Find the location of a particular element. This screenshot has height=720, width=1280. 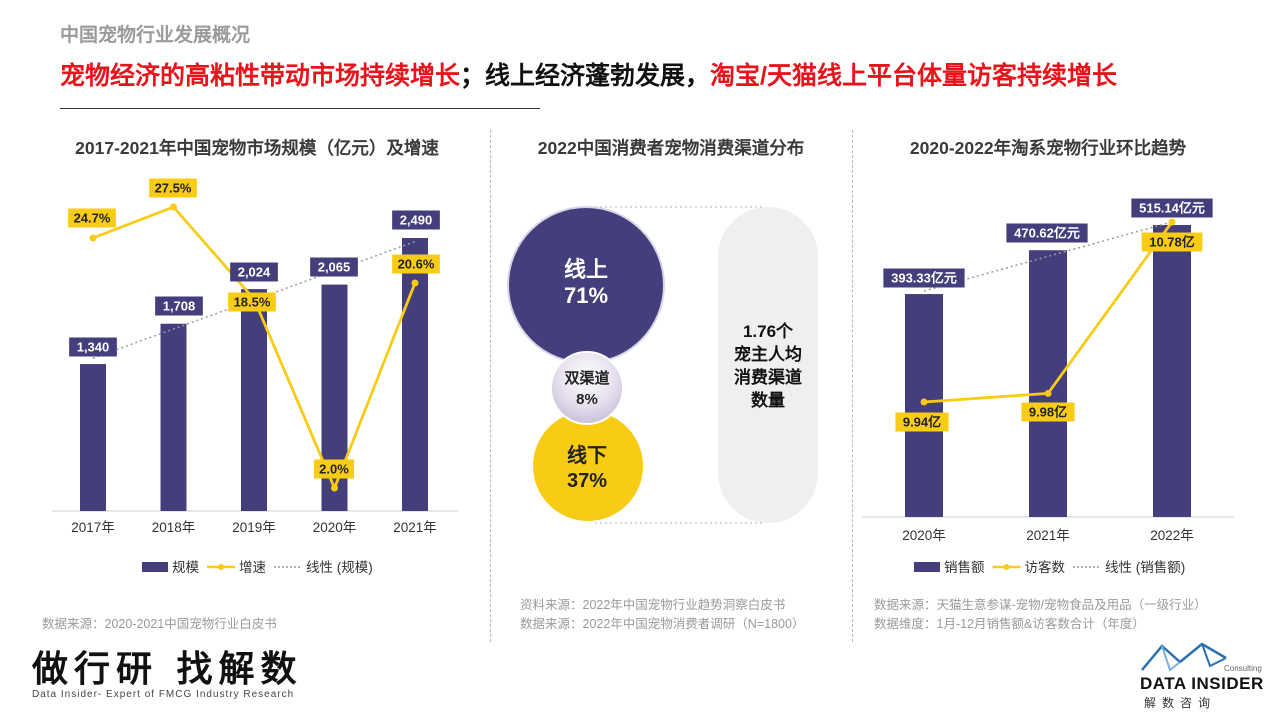

offline-value: 37% is located at coordinates (587, 481).